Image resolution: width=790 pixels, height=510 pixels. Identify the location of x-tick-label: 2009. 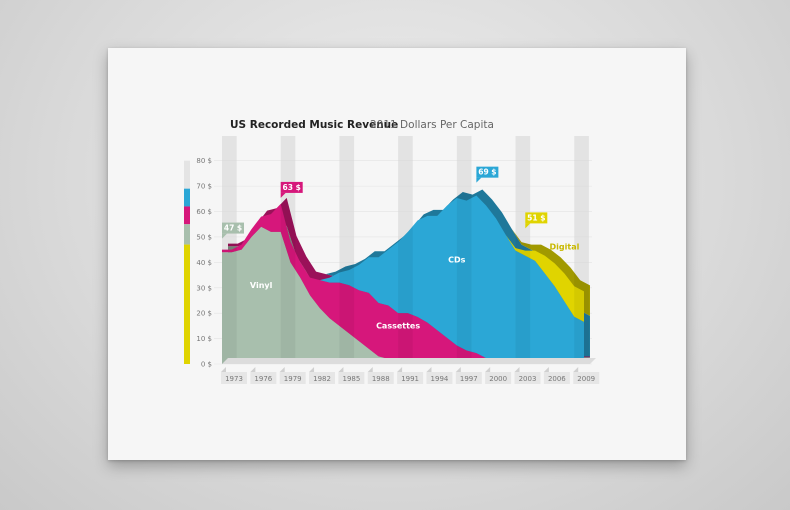
(586, 379).